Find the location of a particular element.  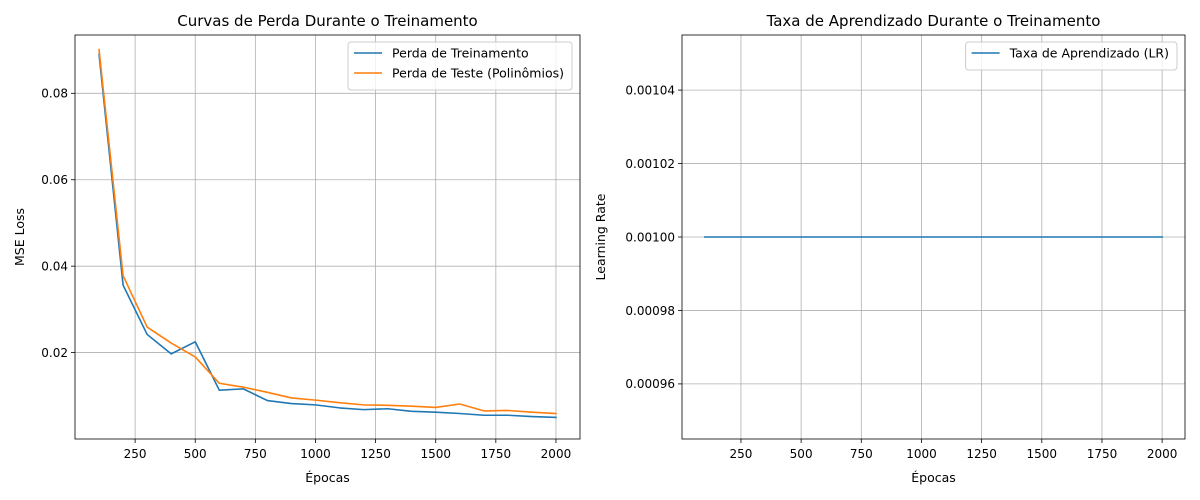

loss-legend-label-0: Perda de Treinamento is located at coordinates (460, 53).